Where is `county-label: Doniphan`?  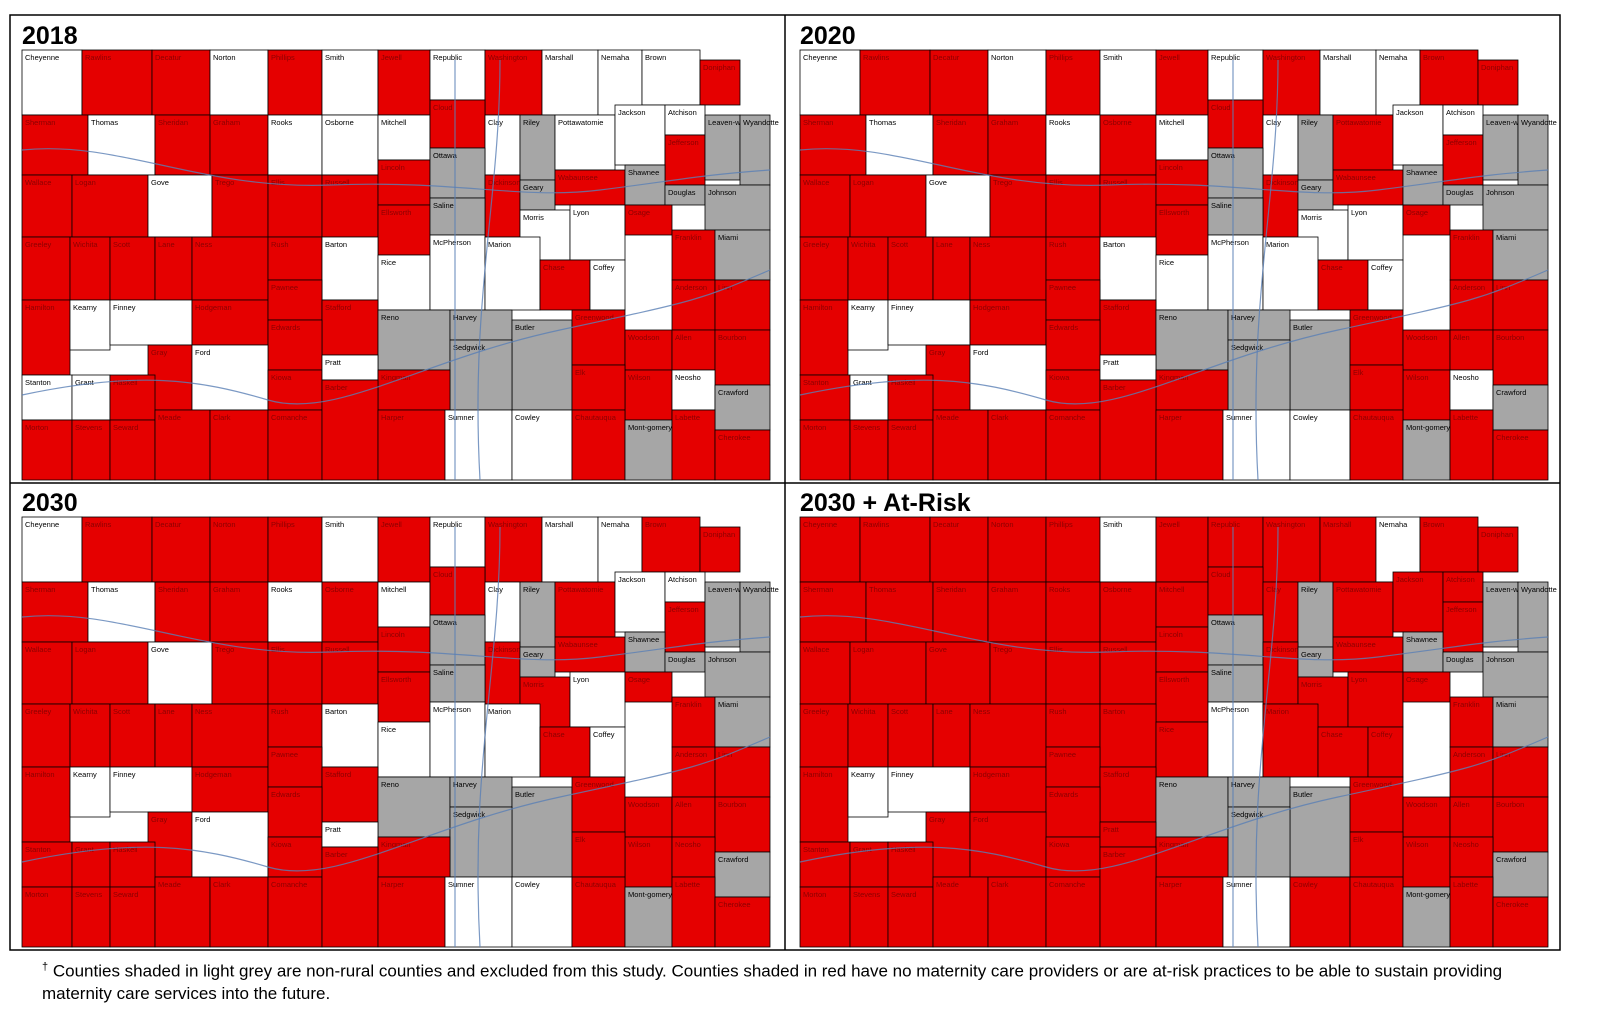 county-label: Doniphan is located at coordinates (1497, 67).